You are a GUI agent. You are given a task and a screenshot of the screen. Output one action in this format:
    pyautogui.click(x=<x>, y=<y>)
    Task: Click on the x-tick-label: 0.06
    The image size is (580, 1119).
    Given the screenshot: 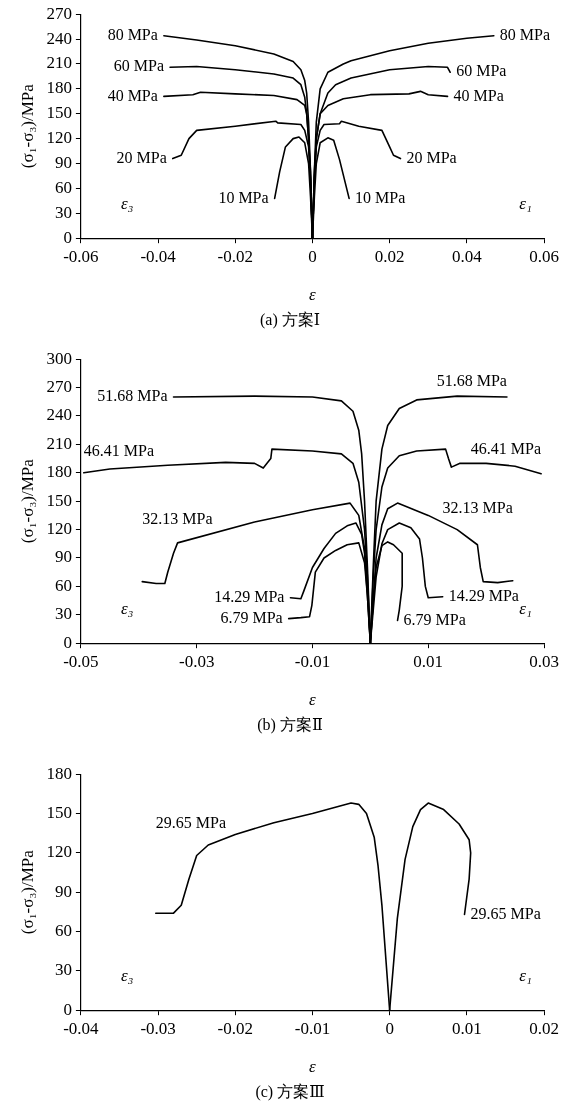 What is the action you would take?
    pyautogui.click(x=544, y=256)
    